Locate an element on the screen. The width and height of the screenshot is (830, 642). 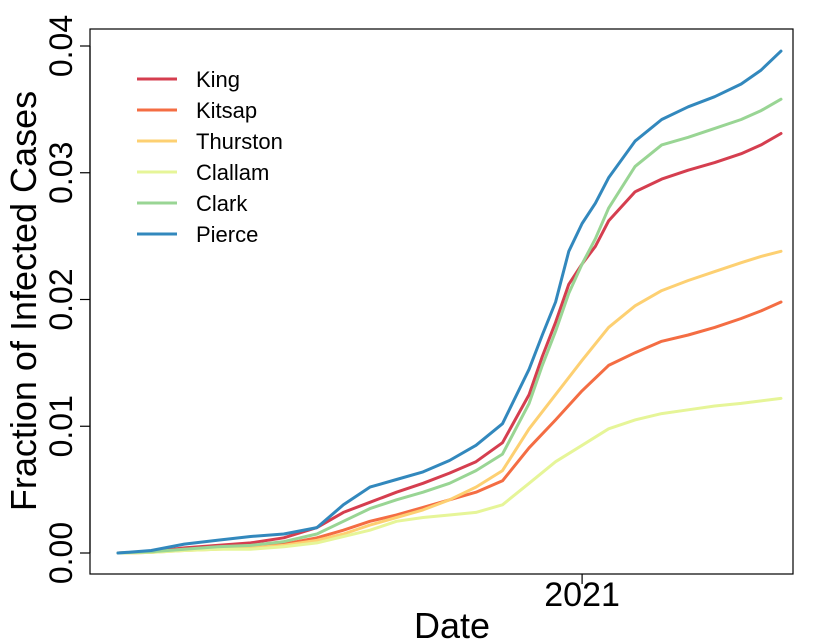
y-tick-label: 0.04 is located at coordinates (61, 46).